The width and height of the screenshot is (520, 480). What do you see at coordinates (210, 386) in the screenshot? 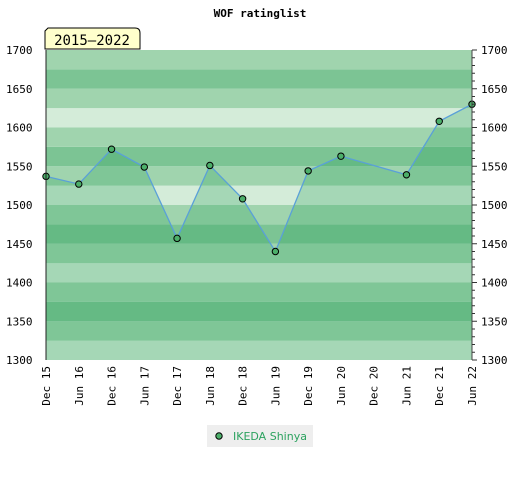
I see `x-tick-label: Jun 18` at bounding box center [210, 386].